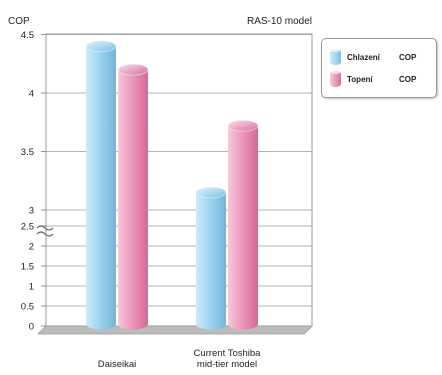 The image size is (442, 375). I want to click on legend-item-topeni: Topení COP, so click(373, 79).